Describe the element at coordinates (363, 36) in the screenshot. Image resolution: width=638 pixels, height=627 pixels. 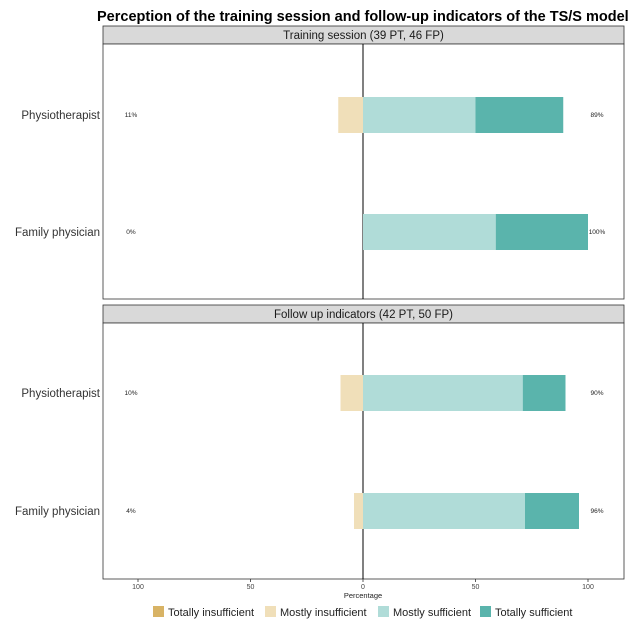
I see `panel-strip-label: Training session (39 PT, 46 FP)` at that location.